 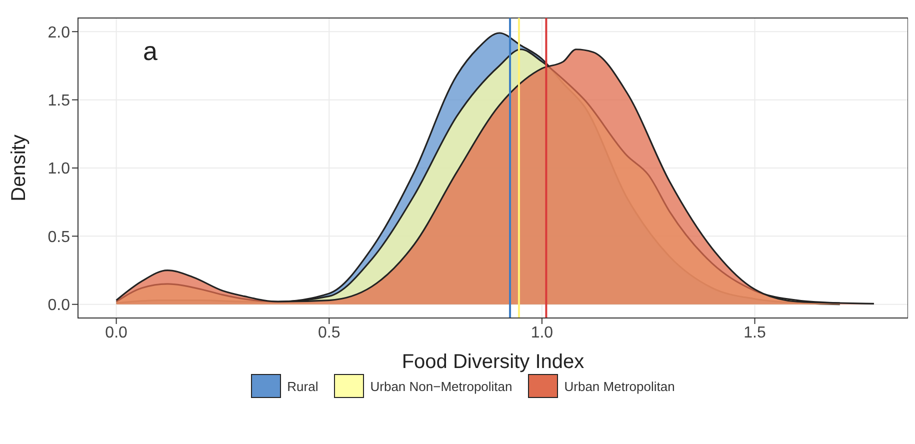 I want to click on x-tick-label: 0.0, so click(x=116, y=333).